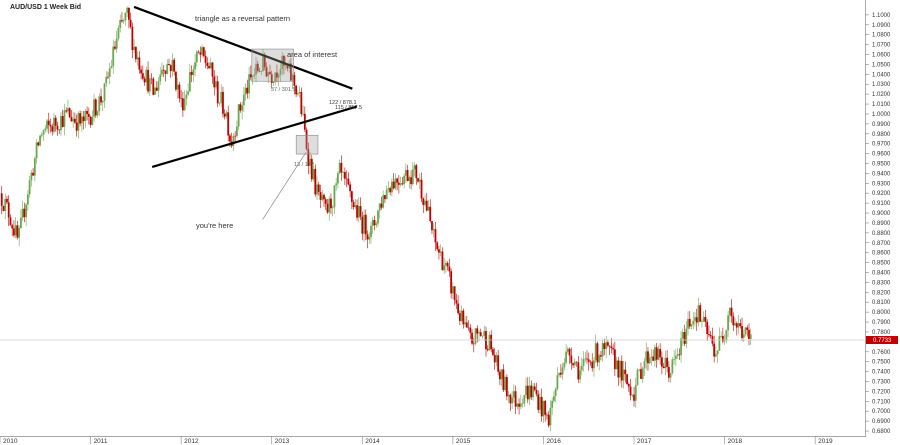 Image resolution: width=900 pixels, height=445 pixels. Describe the element at coordinates (881, 46) in the screenshot. I see `y-tick-label: 1.0700` at that location.